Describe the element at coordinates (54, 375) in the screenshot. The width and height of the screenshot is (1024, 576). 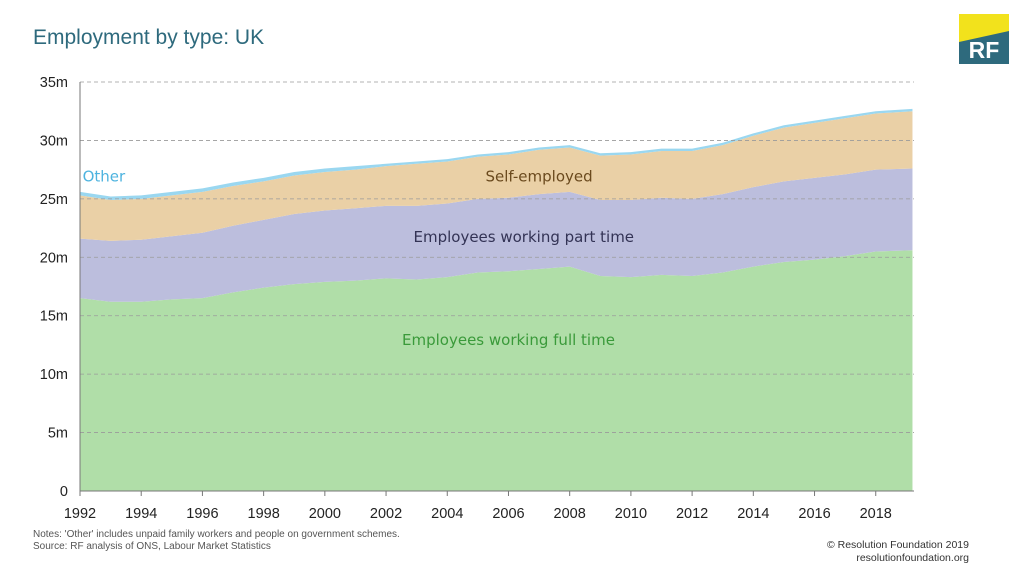
I see `y-tick-label: 10m` at that location.